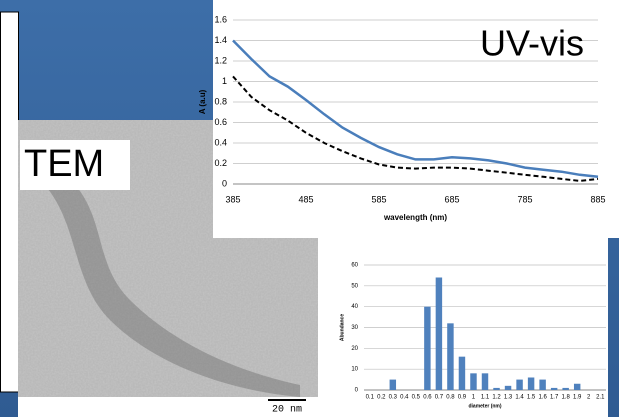 This screenshot has height=417, width=619. What do you see at coordinates (597, 199) in the screenshot?
I see `x-tick-label: 885` at bounding box center [597, 199].